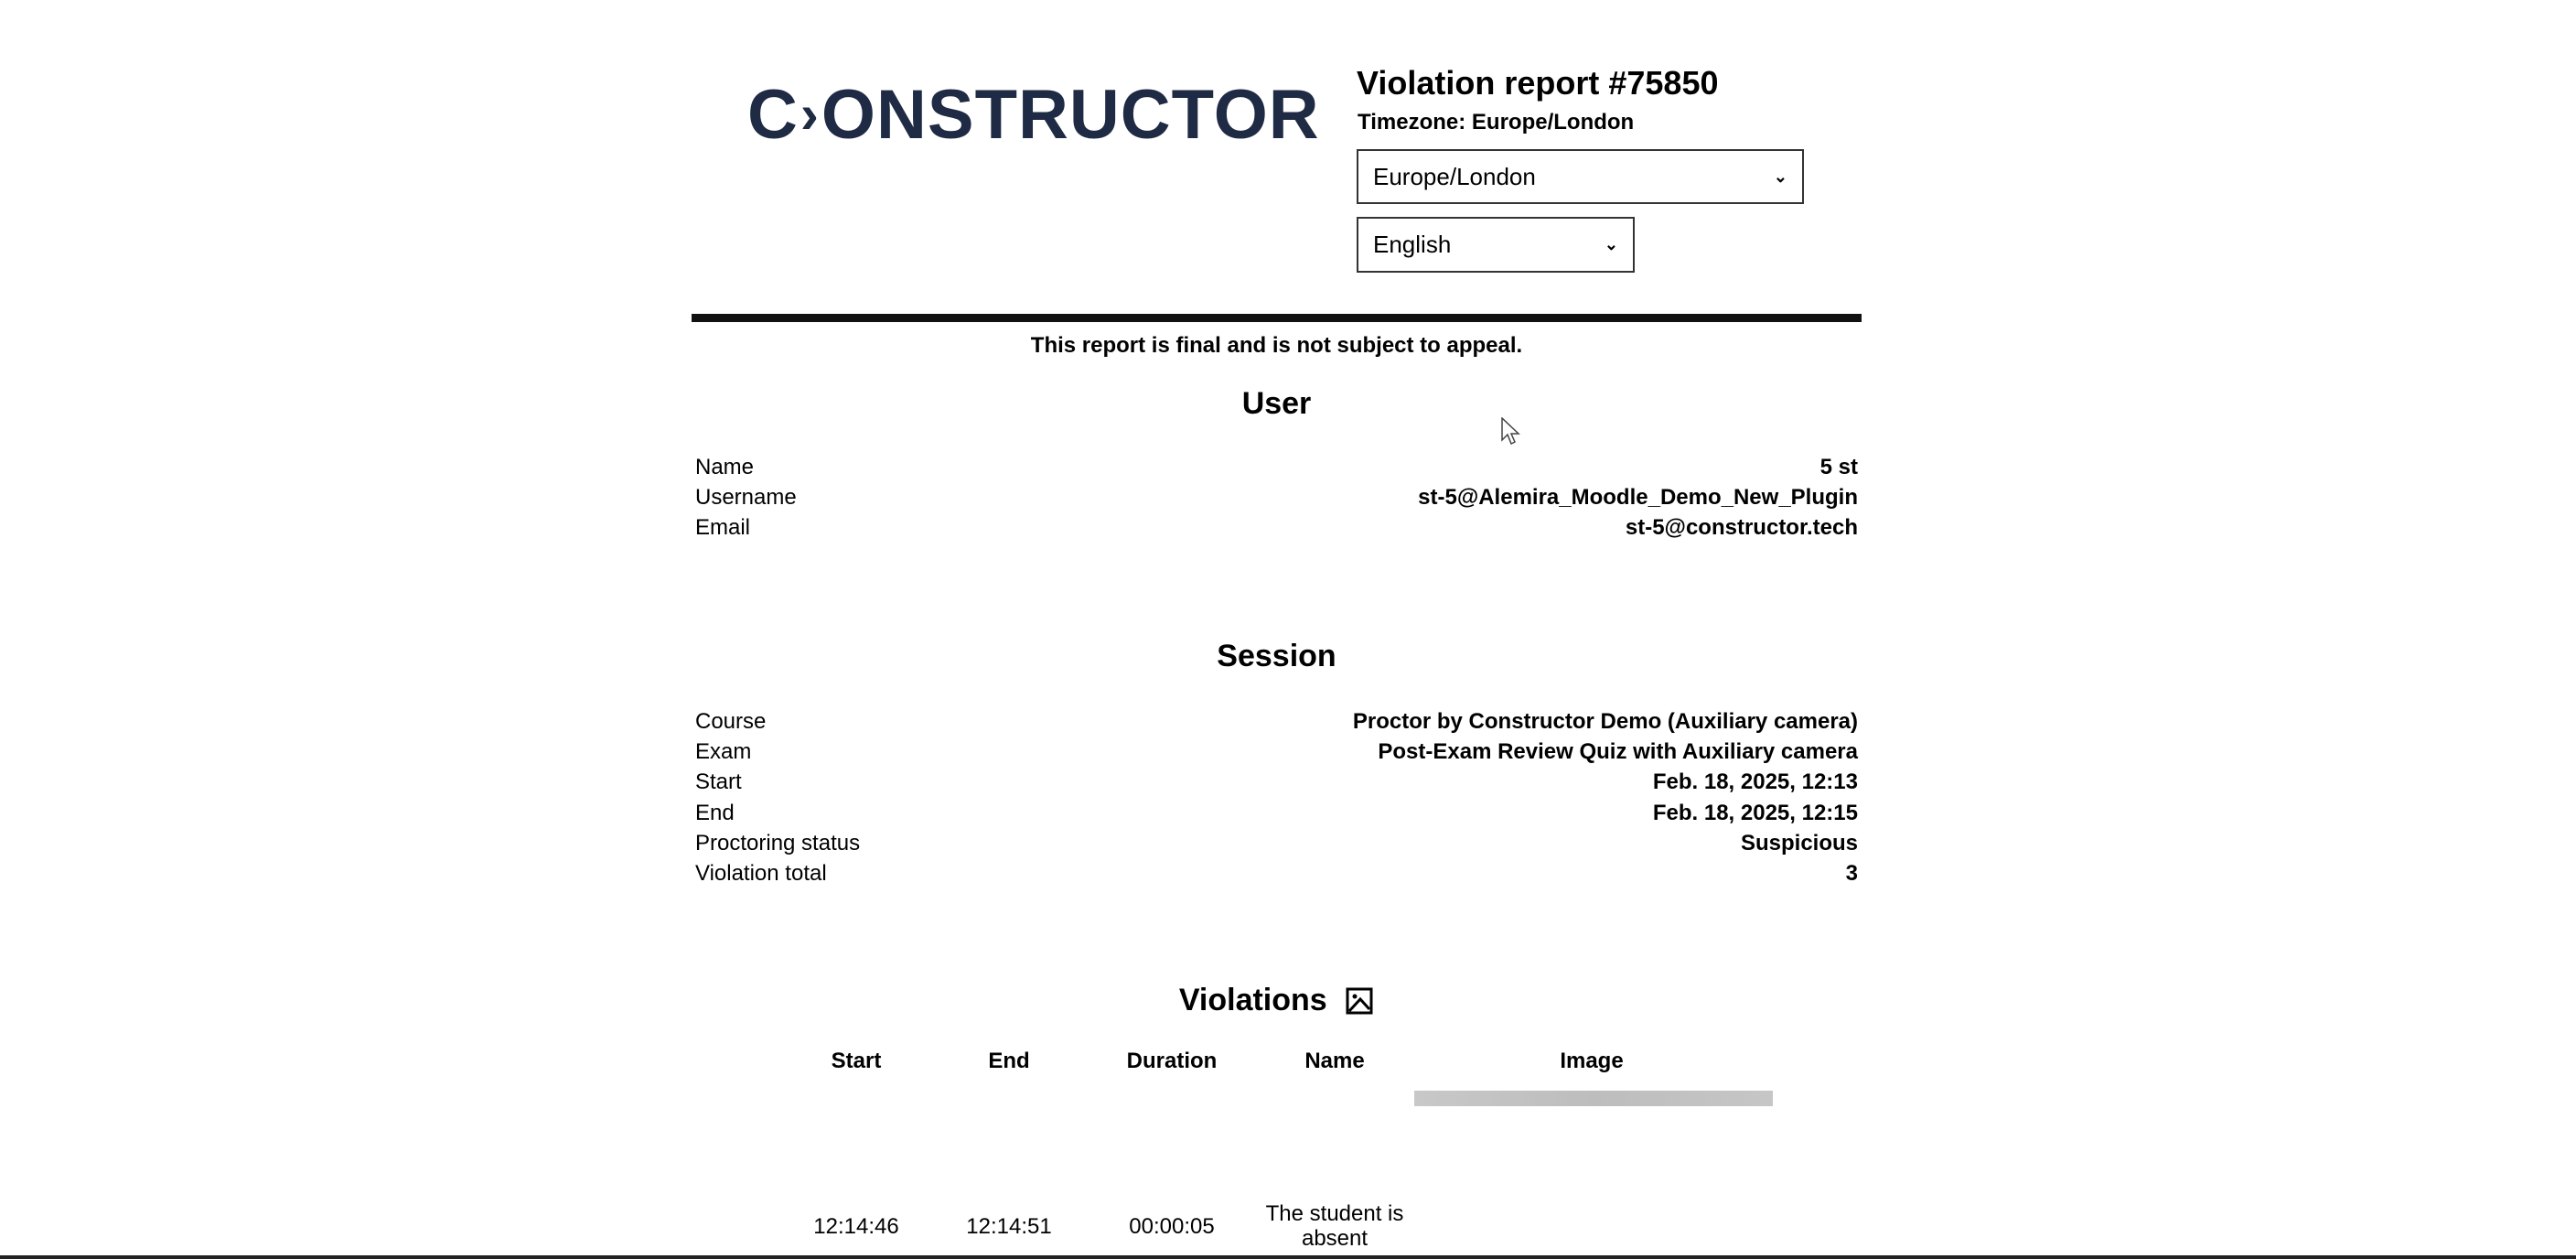  I want to click on bottom-edge, so click(1288, 1257).